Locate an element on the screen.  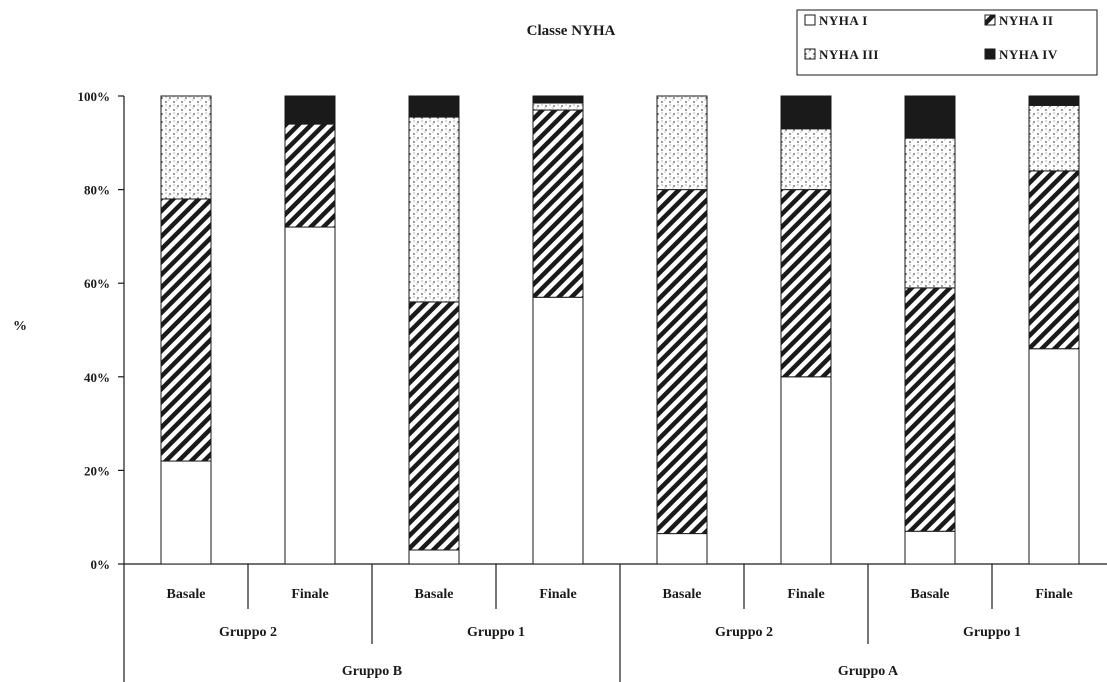
legend-box is located at coordinates (947, 42).